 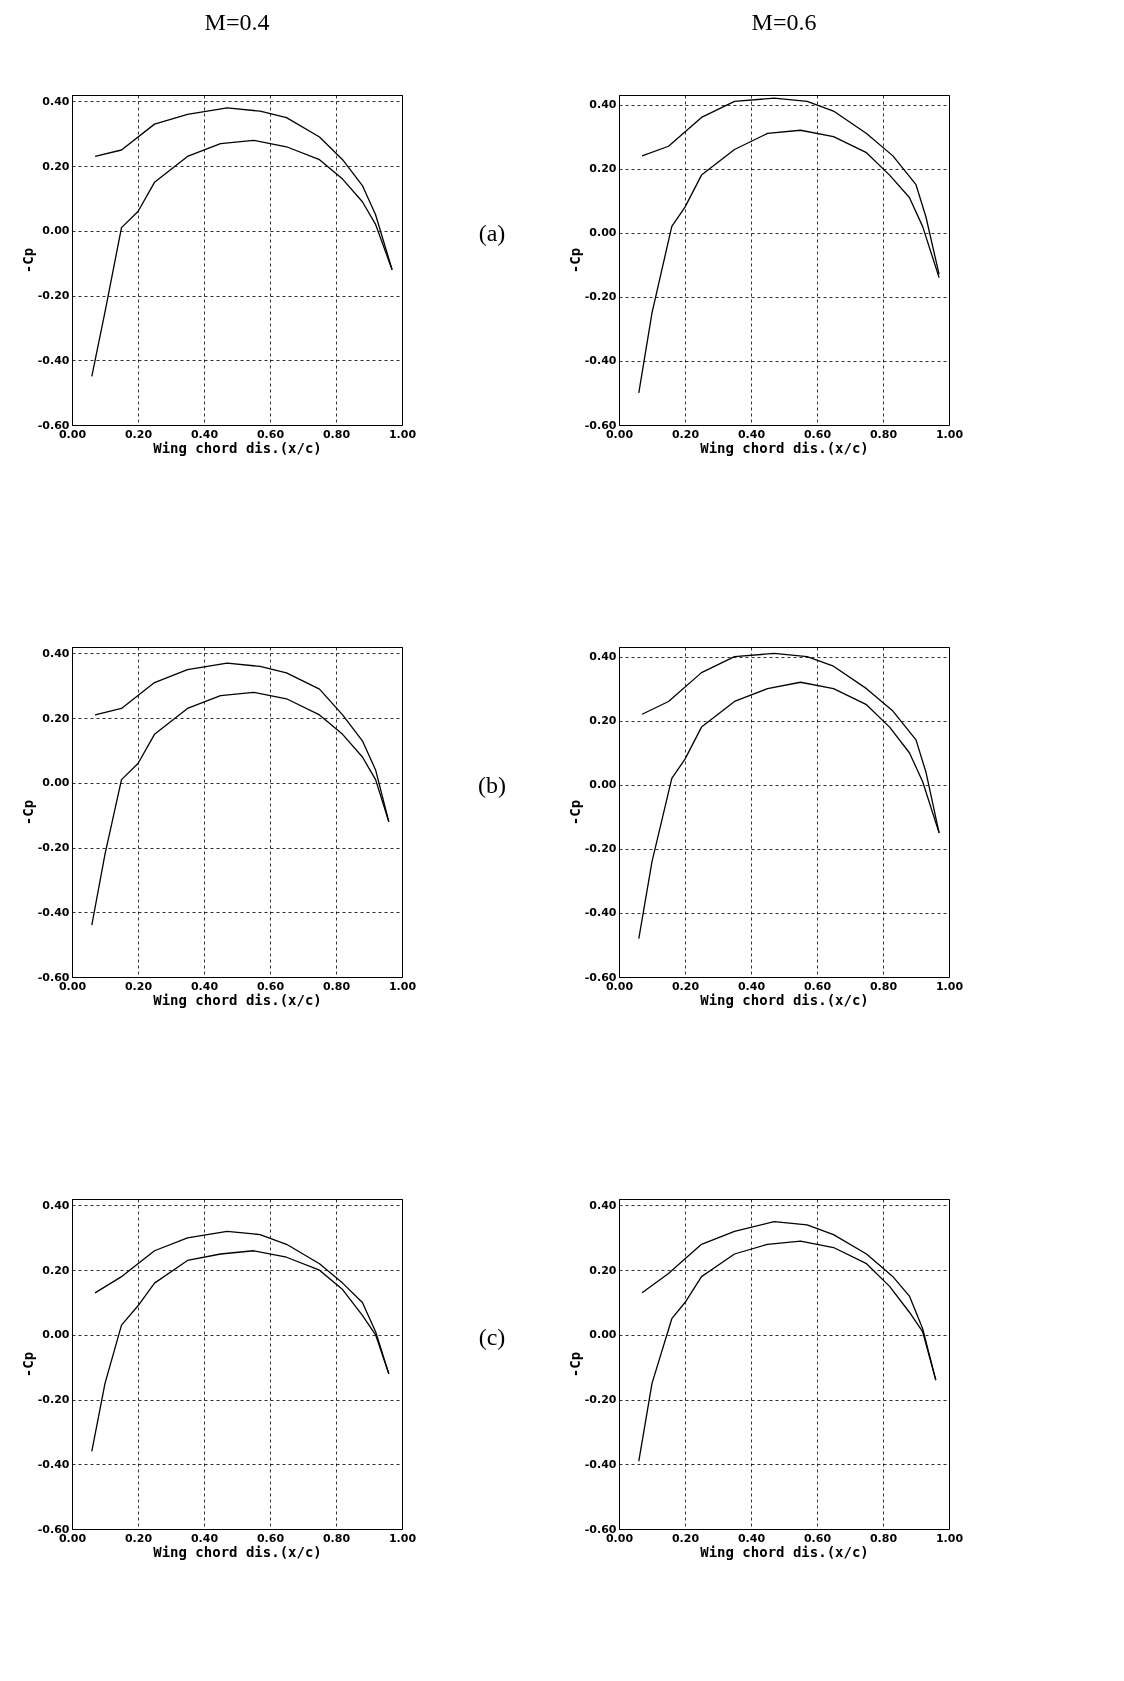 I want to click on chart-title: M=0.4, so click(x=237, y=22).